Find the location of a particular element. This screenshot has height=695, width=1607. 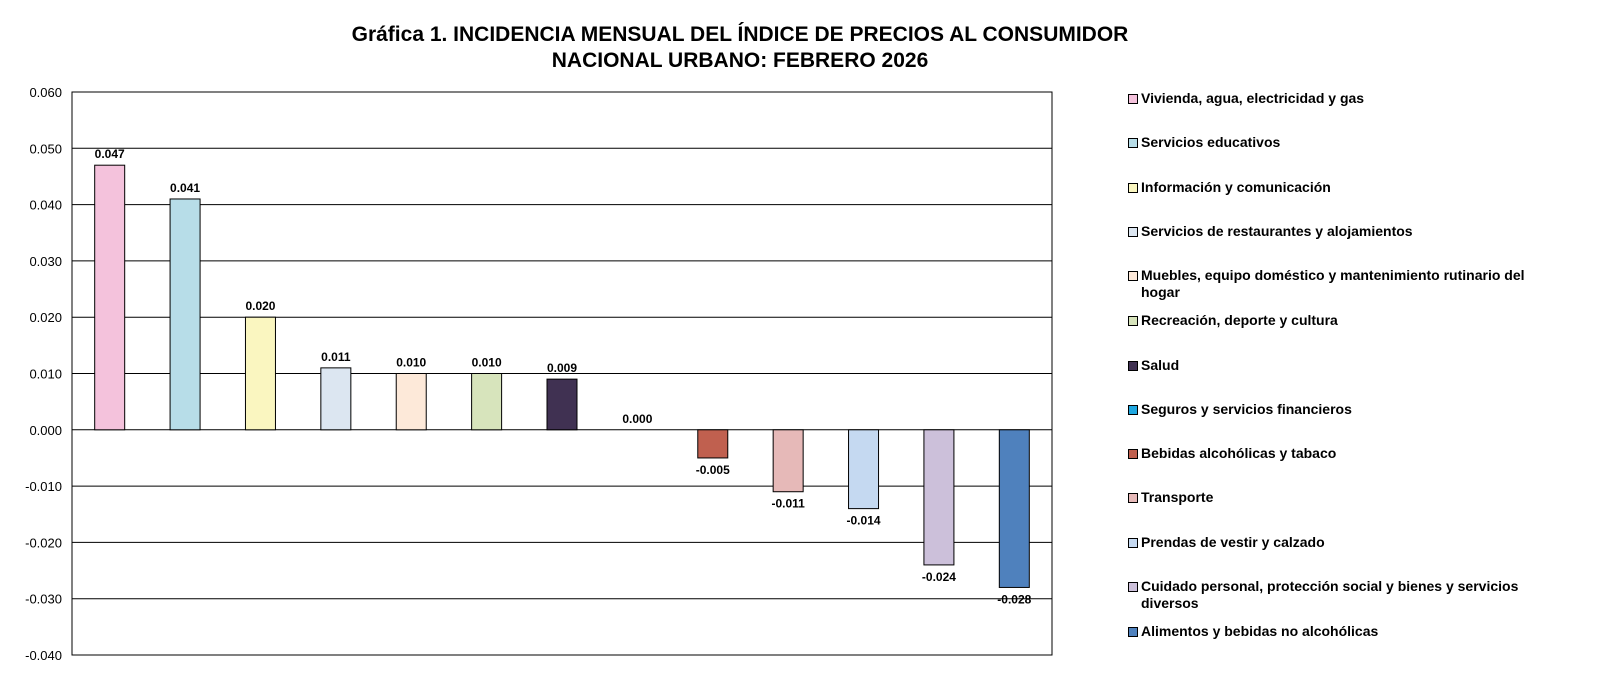

legend-item: Alimentos y bebidas no alcohólicas is located at coordinates (1334, 631).